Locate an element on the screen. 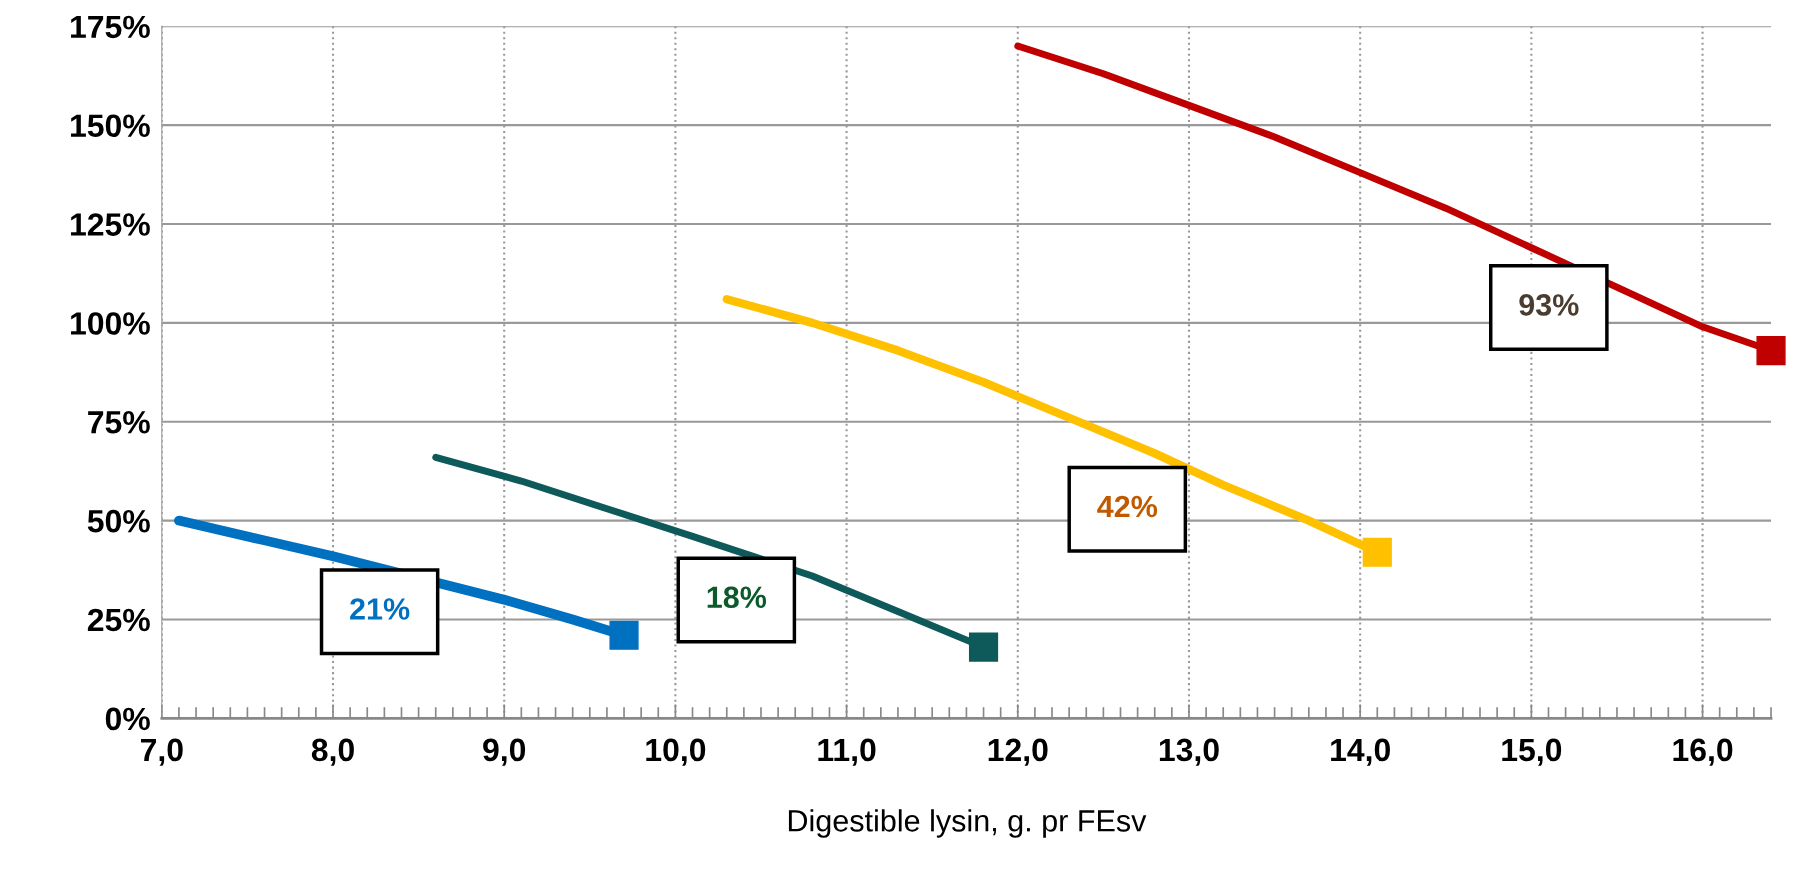  x-tick-label: 12,0 is located at coordinates (1018, 752).